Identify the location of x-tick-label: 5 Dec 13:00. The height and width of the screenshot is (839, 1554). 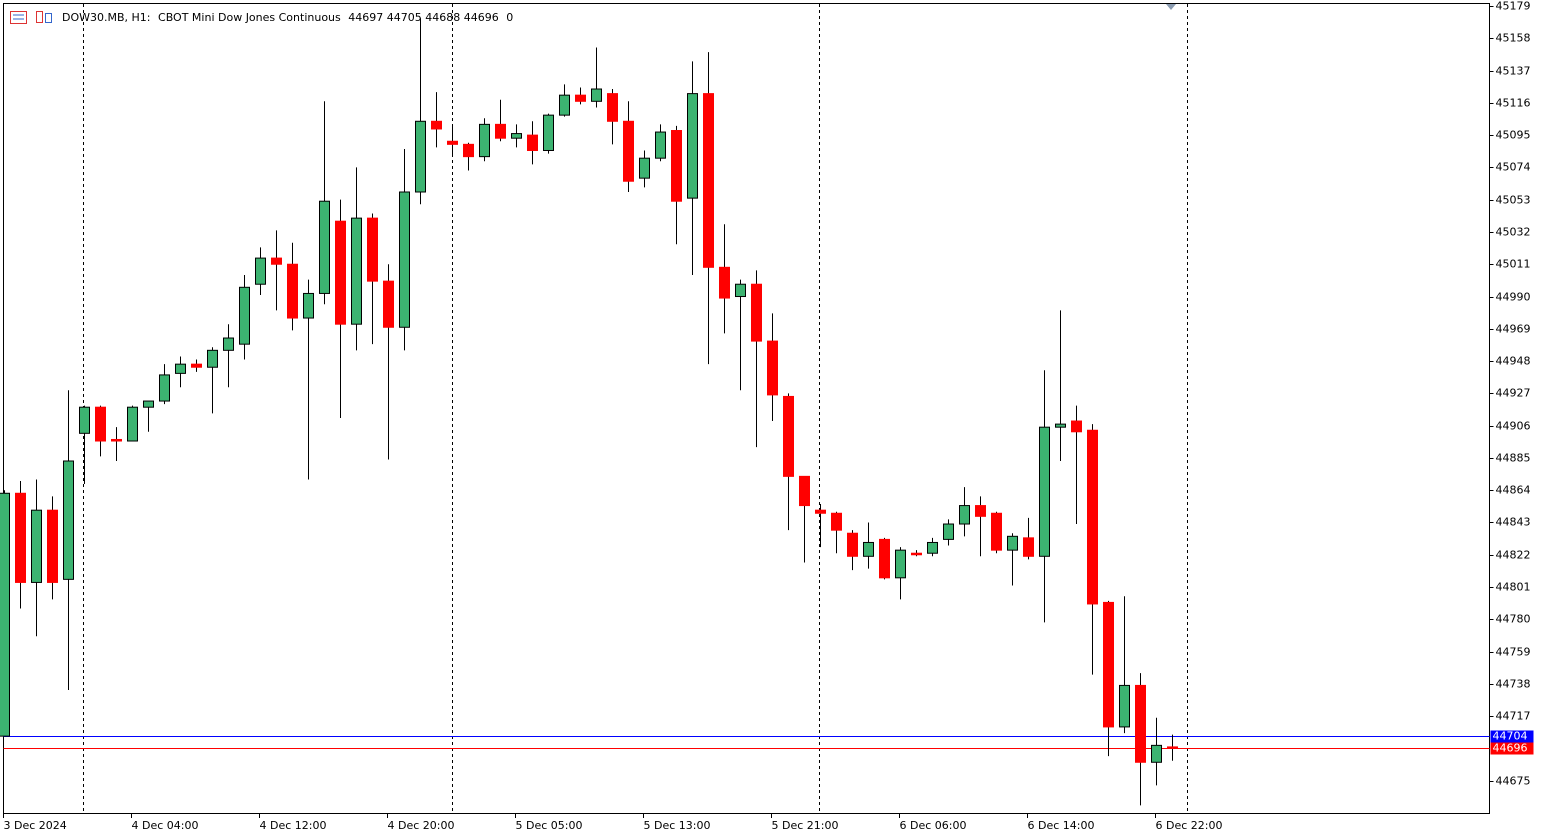
(677, 825).